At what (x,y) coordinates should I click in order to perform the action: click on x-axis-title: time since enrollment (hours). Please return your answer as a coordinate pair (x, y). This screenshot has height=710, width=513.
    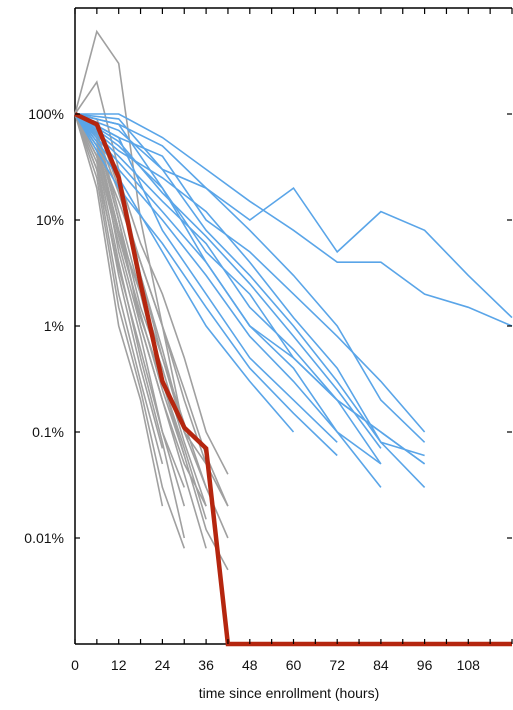
    Looking at the image, I should click on (289, 693).